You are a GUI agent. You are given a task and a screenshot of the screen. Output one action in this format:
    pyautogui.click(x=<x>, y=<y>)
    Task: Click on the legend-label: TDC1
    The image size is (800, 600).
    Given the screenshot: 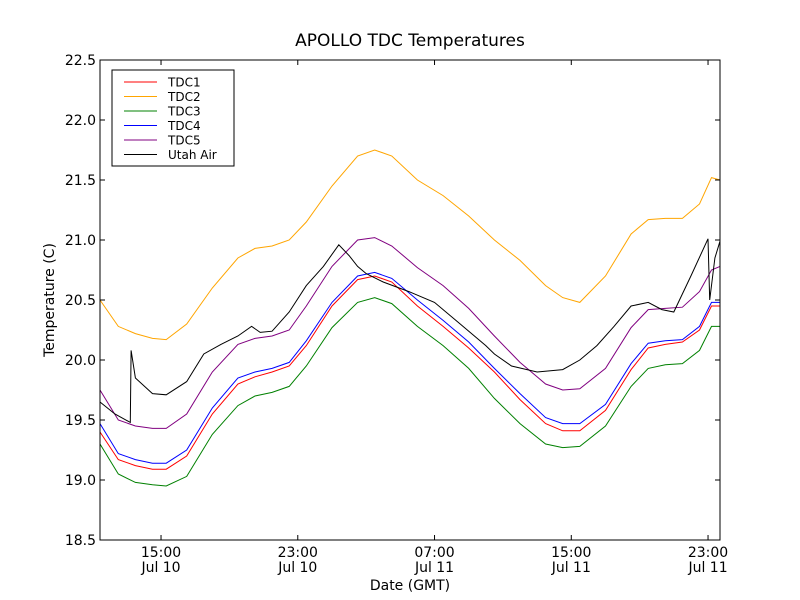 What is the action you would take?
    pyautogui.click(x=184, y=83)
    